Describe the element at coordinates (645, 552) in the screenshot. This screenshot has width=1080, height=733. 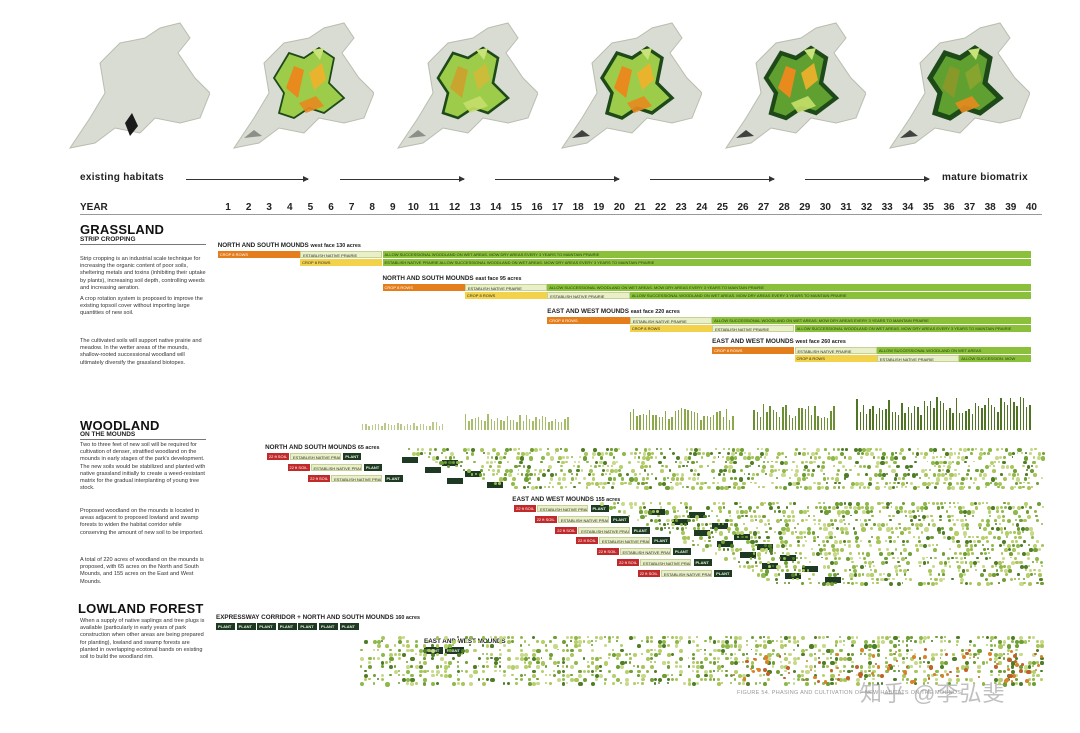
I see `woodland-prairie-1-4: ESTABLISH NATIVE PRAIRIE` at that location.